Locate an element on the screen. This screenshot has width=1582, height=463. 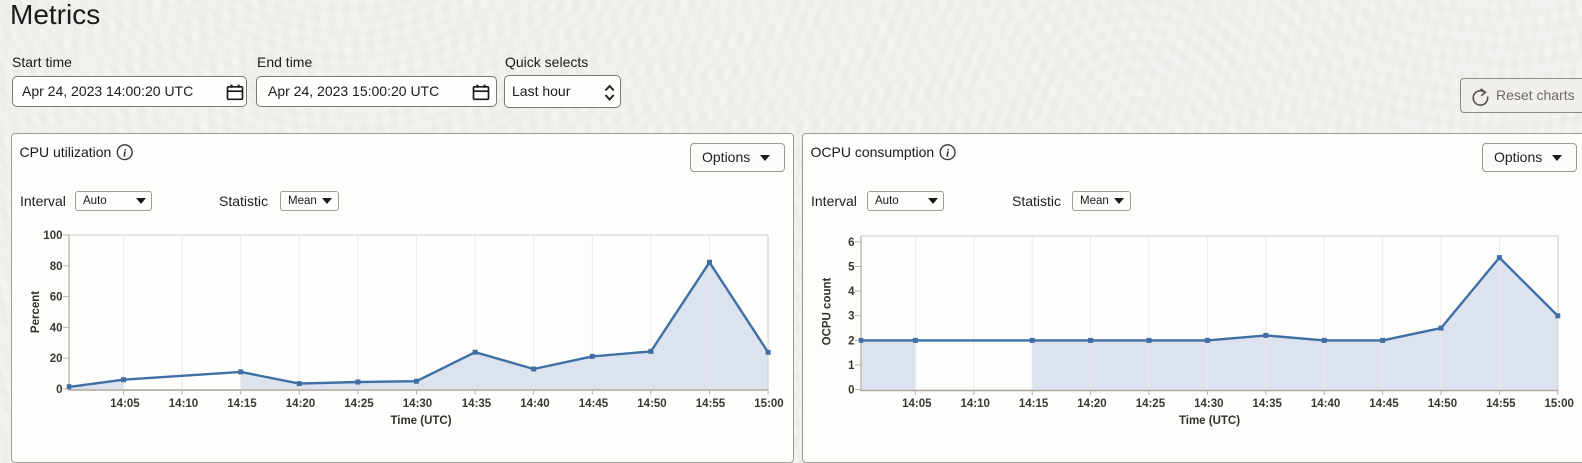
svg-text: 3 is located at coordinates (851, 317).